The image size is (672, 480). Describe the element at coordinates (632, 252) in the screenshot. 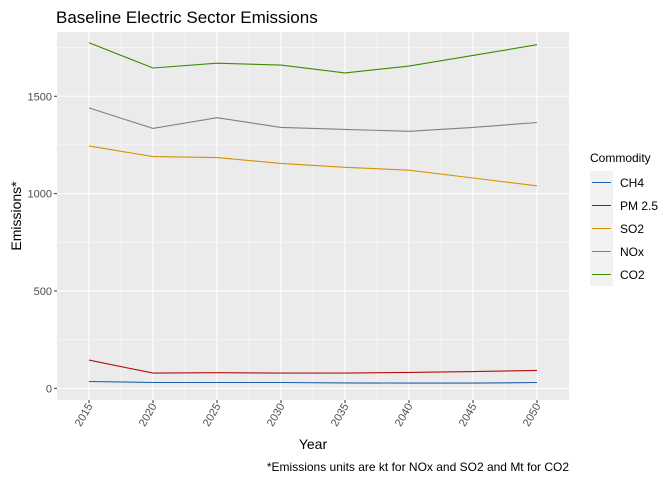

I see `legend-label: NOx` at that location.